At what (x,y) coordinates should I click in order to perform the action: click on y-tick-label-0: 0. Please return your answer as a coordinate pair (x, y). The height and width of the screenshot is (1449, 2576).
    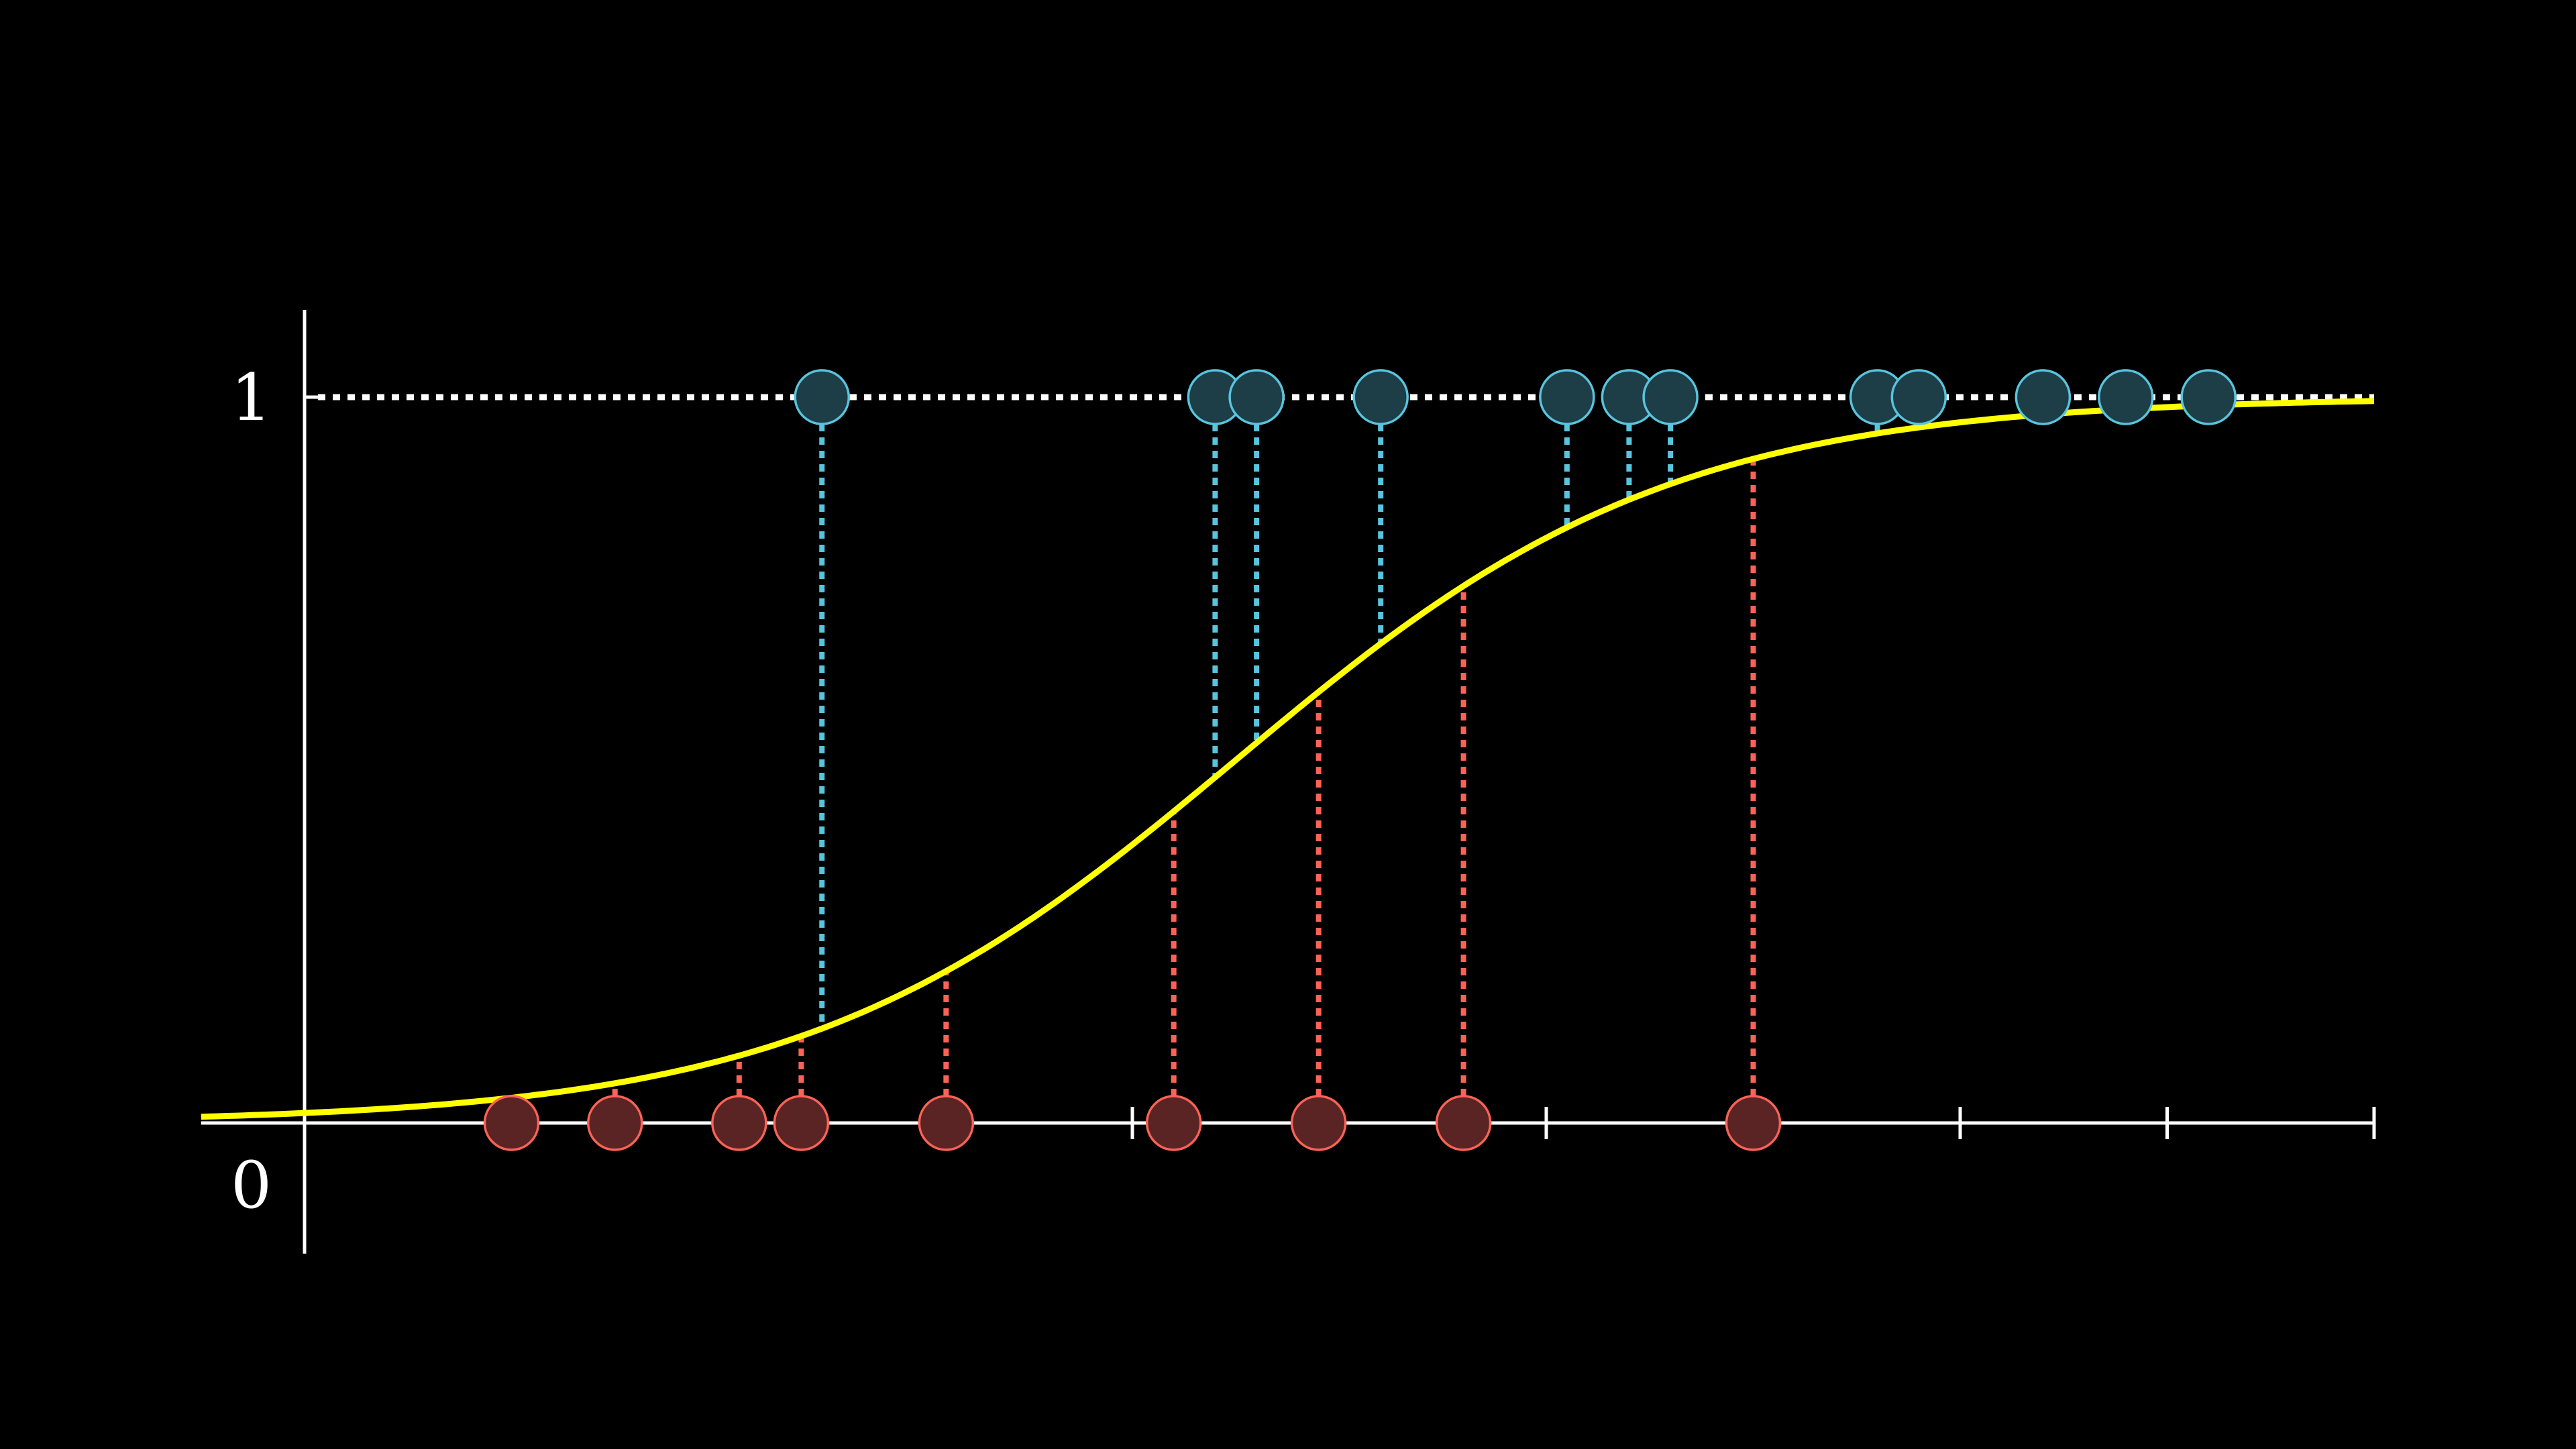
    Looking at the image, I should click on (251, 1185).